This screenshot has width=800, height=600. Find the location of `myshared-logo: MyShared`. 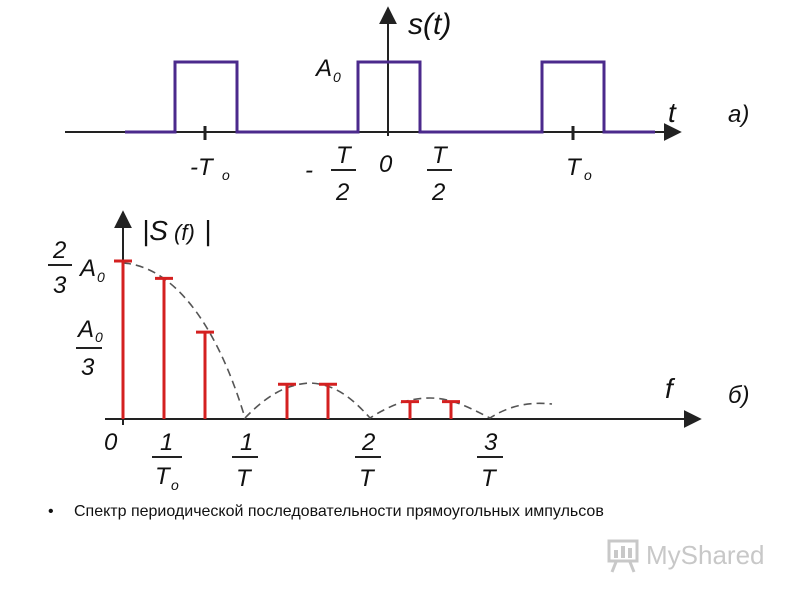

myshared-logo: MyShared is located at coordinates (691, 556).